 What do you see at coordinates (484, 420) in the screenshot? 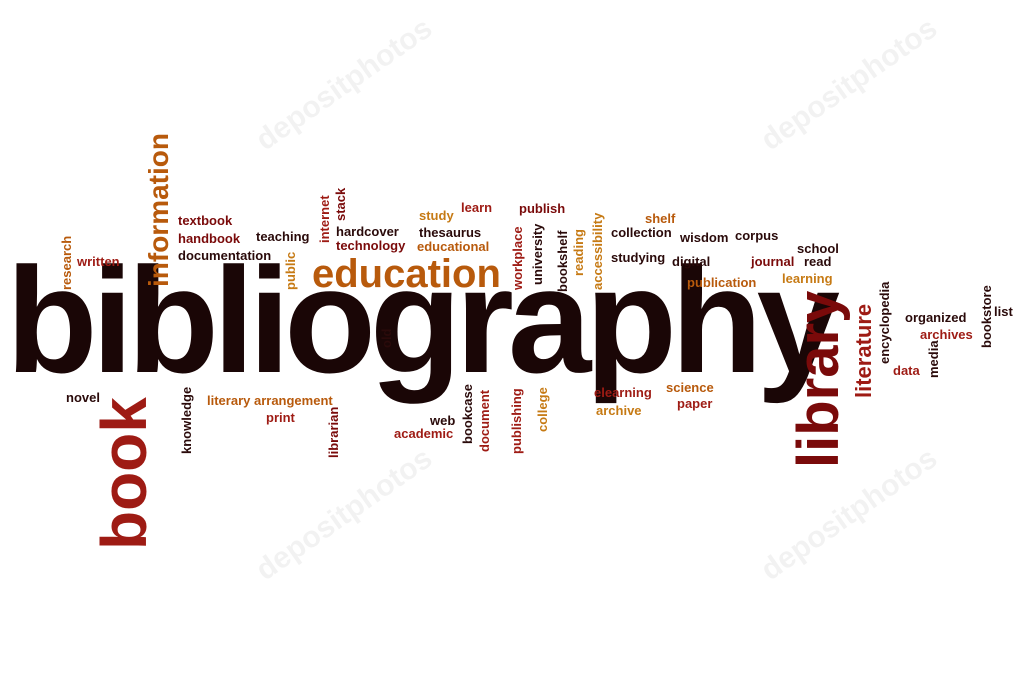
I see `word-document: document` at bounding box center [484, 420].